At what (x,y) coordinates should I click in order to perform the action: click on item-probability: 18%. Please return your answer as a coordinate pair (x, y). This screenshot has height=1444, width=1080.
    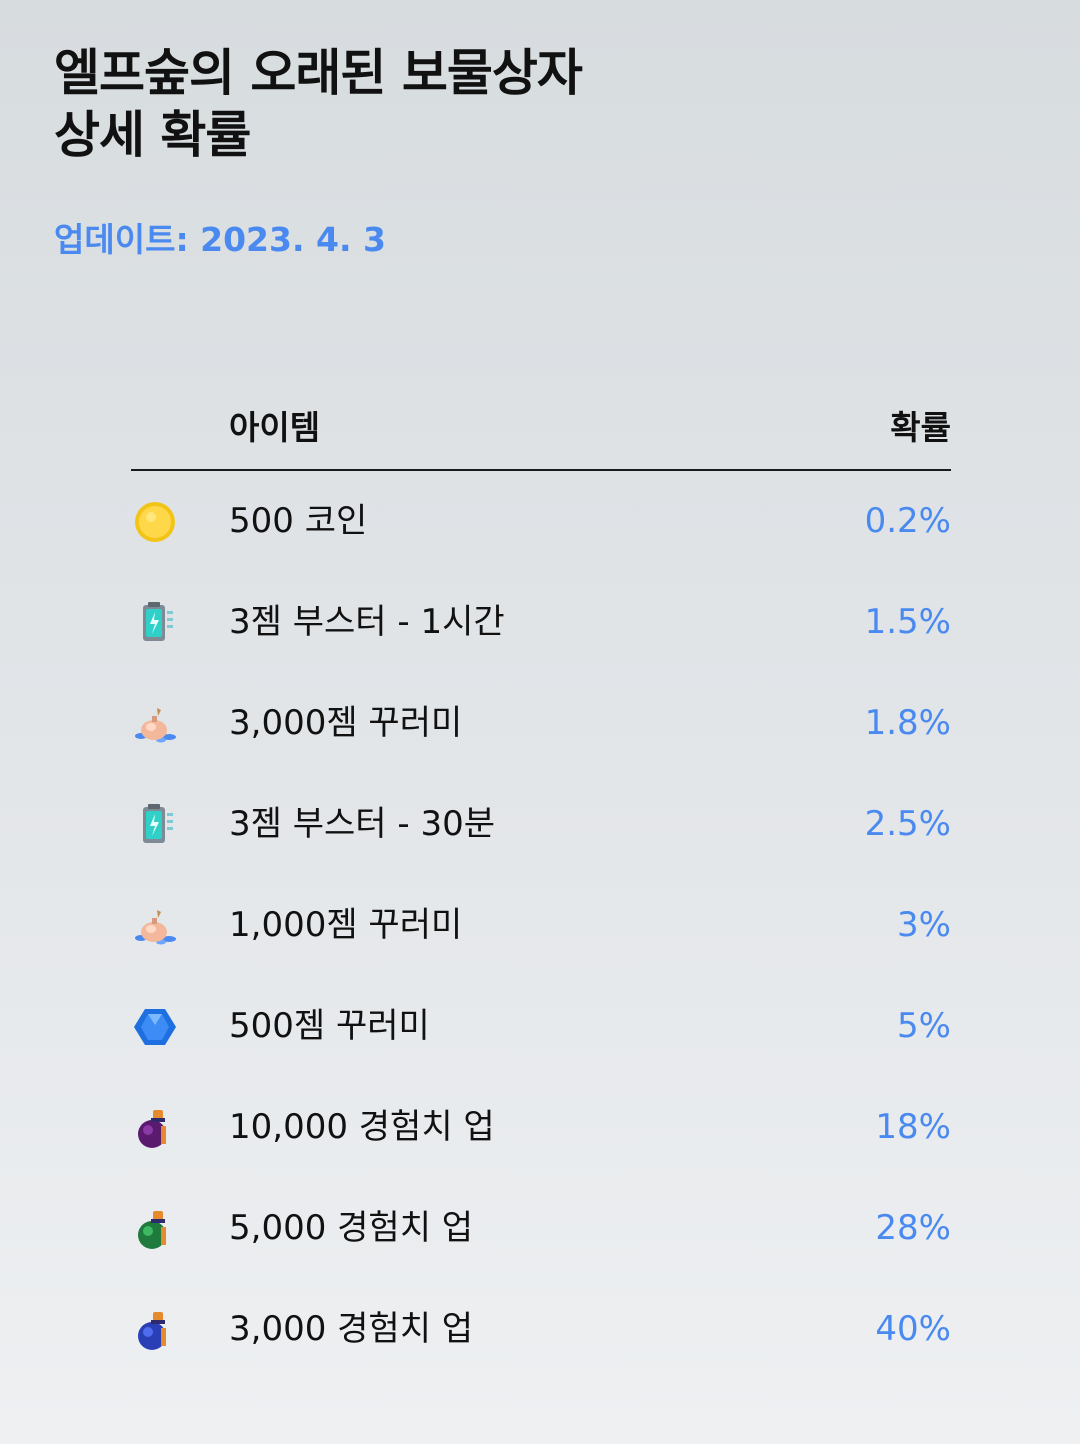
    Looking at the image, I should click on (913, 1127).